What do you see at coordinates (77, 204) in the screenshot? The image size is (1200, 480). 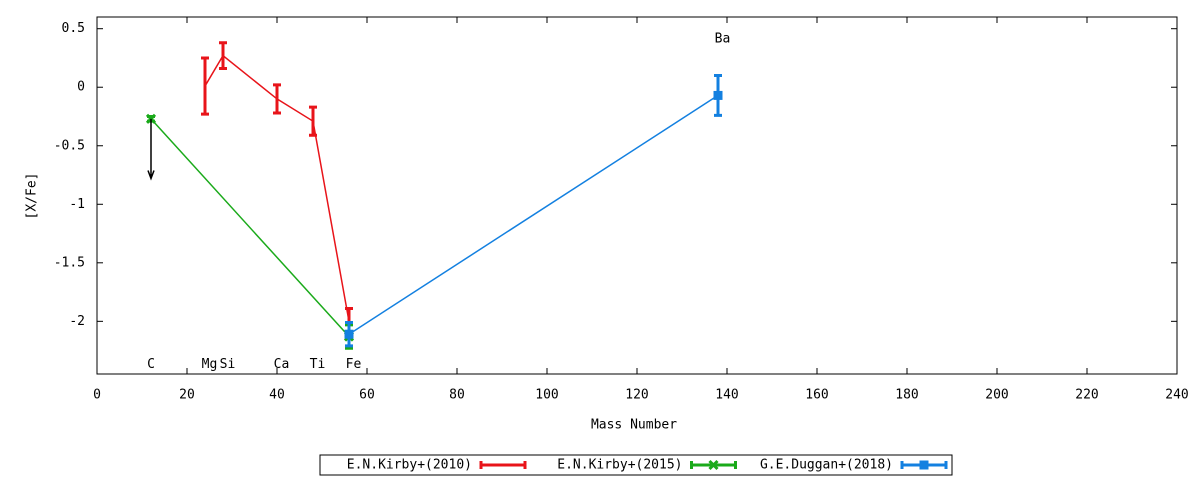 I see `y-tick-label: -1` at bounding box center [77, 204].